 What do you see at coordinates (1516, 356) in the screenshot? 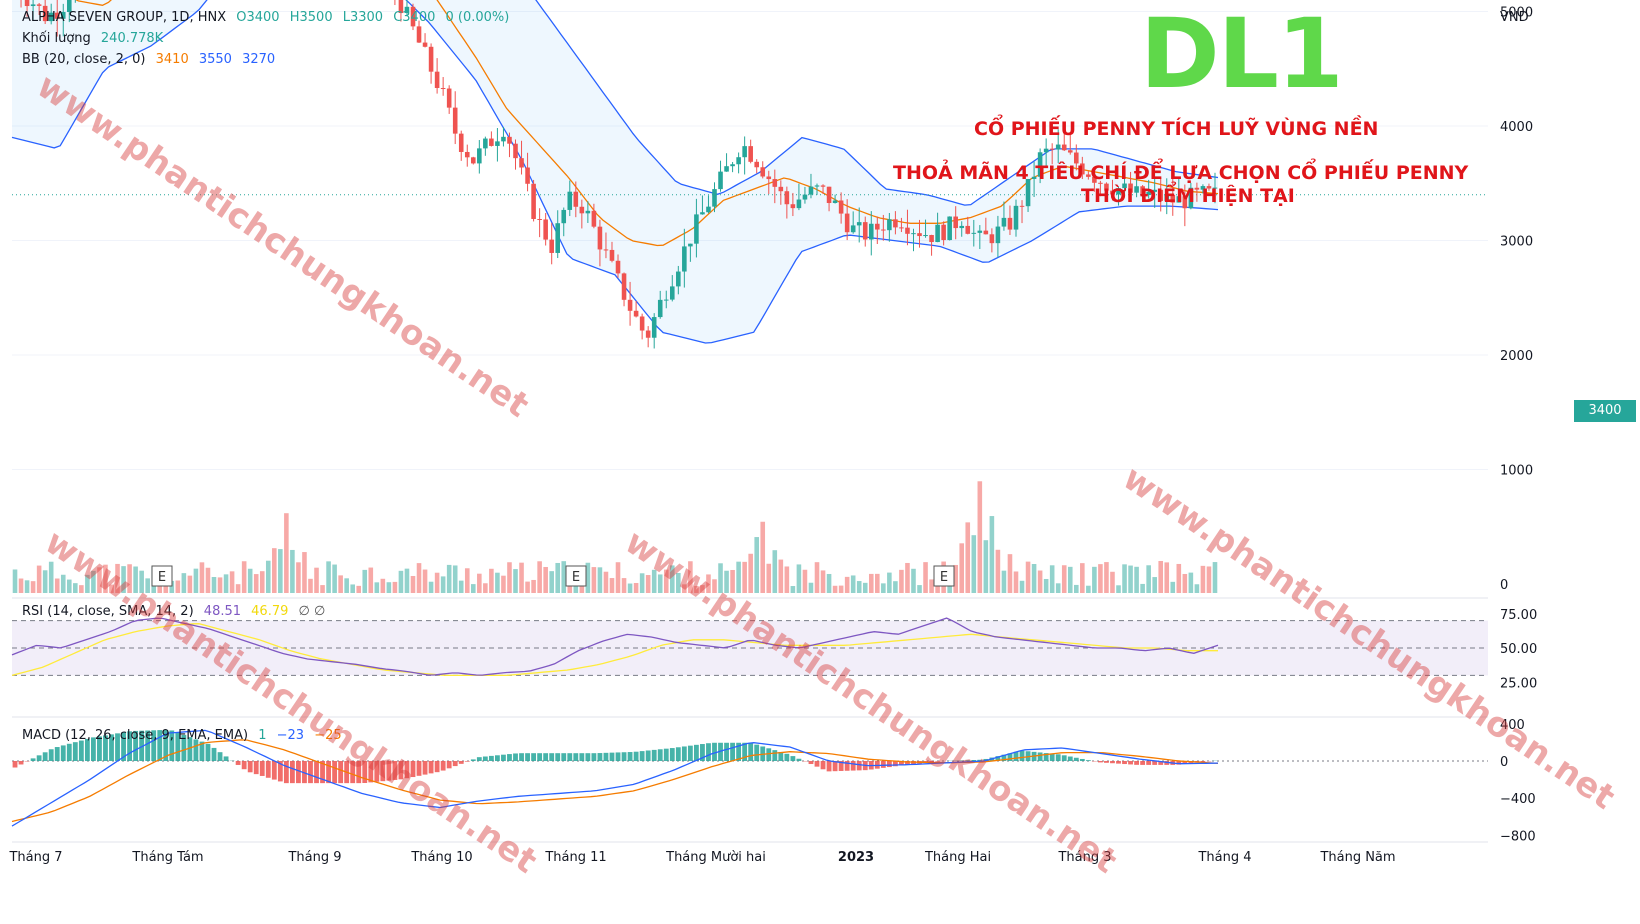
I see `price-tick-label: 2000` at bounding box center [1516, 356].